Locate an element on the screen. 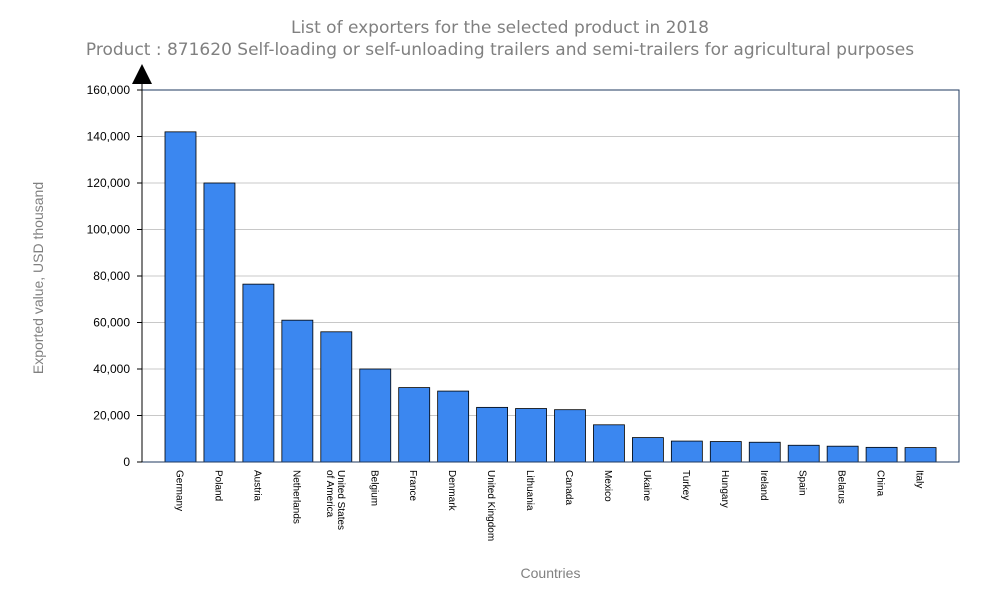 The height and width of the screenshot is (600, 1000). x-tick-label-line: Belgium is located at coordinates (373, 488).